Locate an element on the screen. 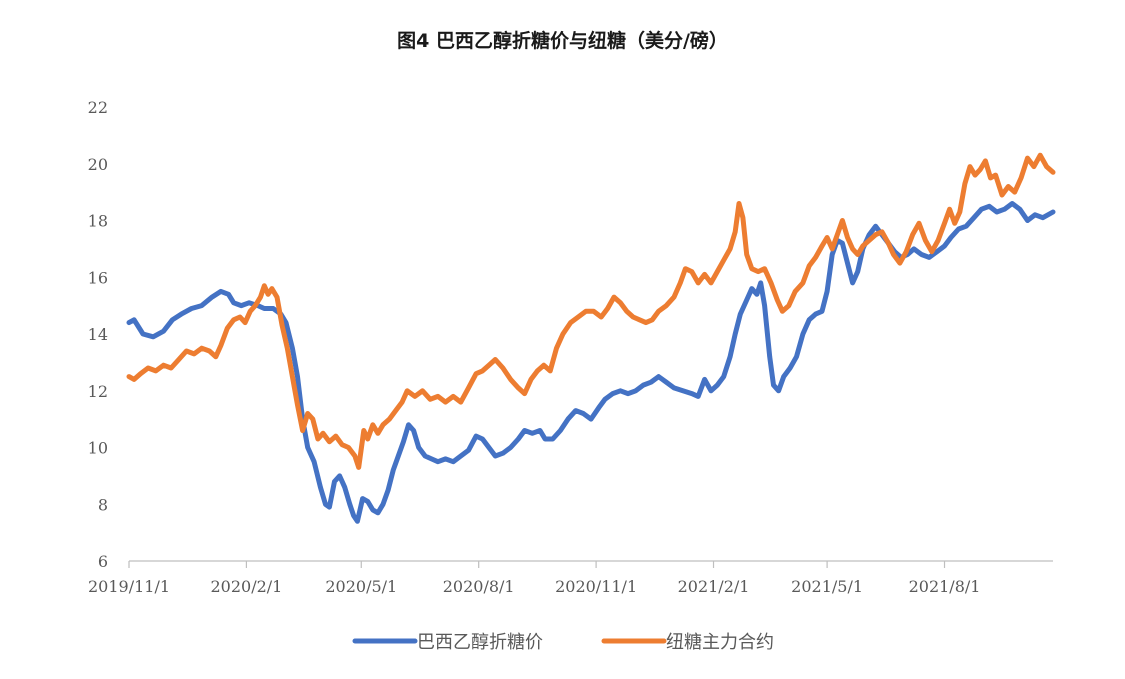 This screenshot has height=679, width=1125. legend-label: 巴西乙醇折糖价 is located at coordinates (480, 642).